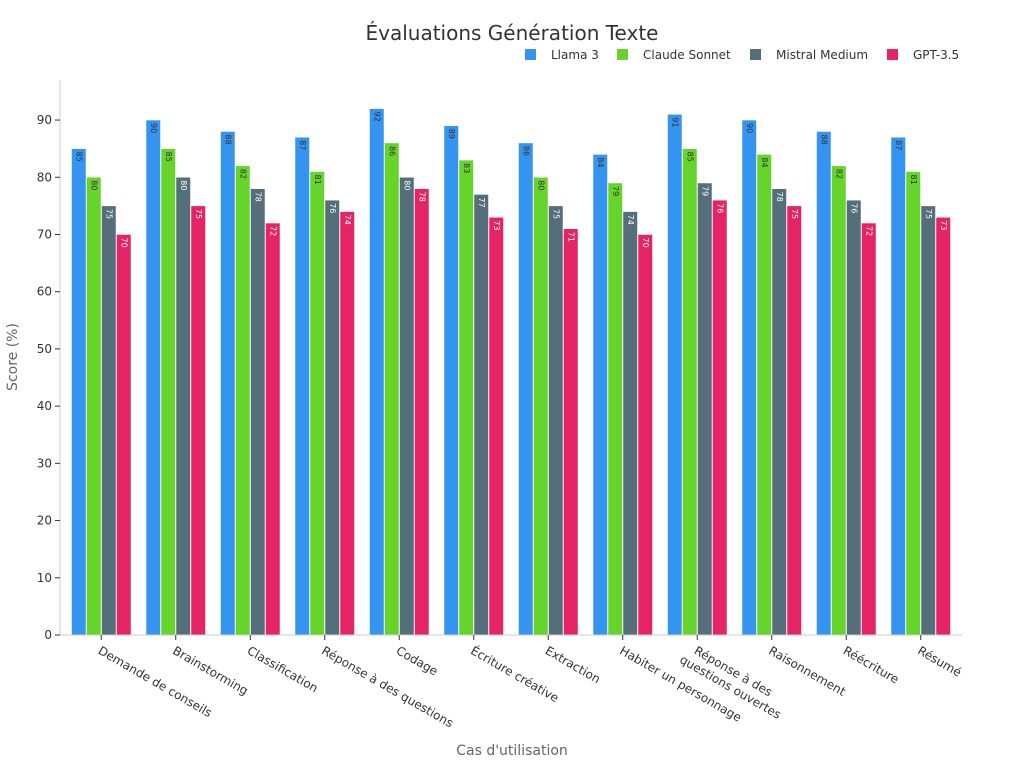 The width and height of the screenshot is (1024, 768). I want to click on bar-value-label: 88, so click(823, 139).